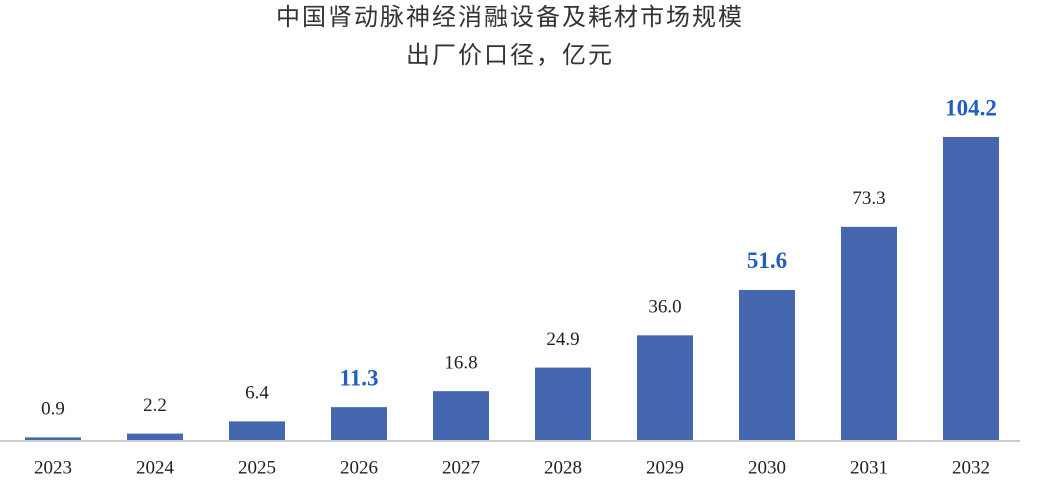  I want to click on x-tick-label: 2032, so click(971, 467).